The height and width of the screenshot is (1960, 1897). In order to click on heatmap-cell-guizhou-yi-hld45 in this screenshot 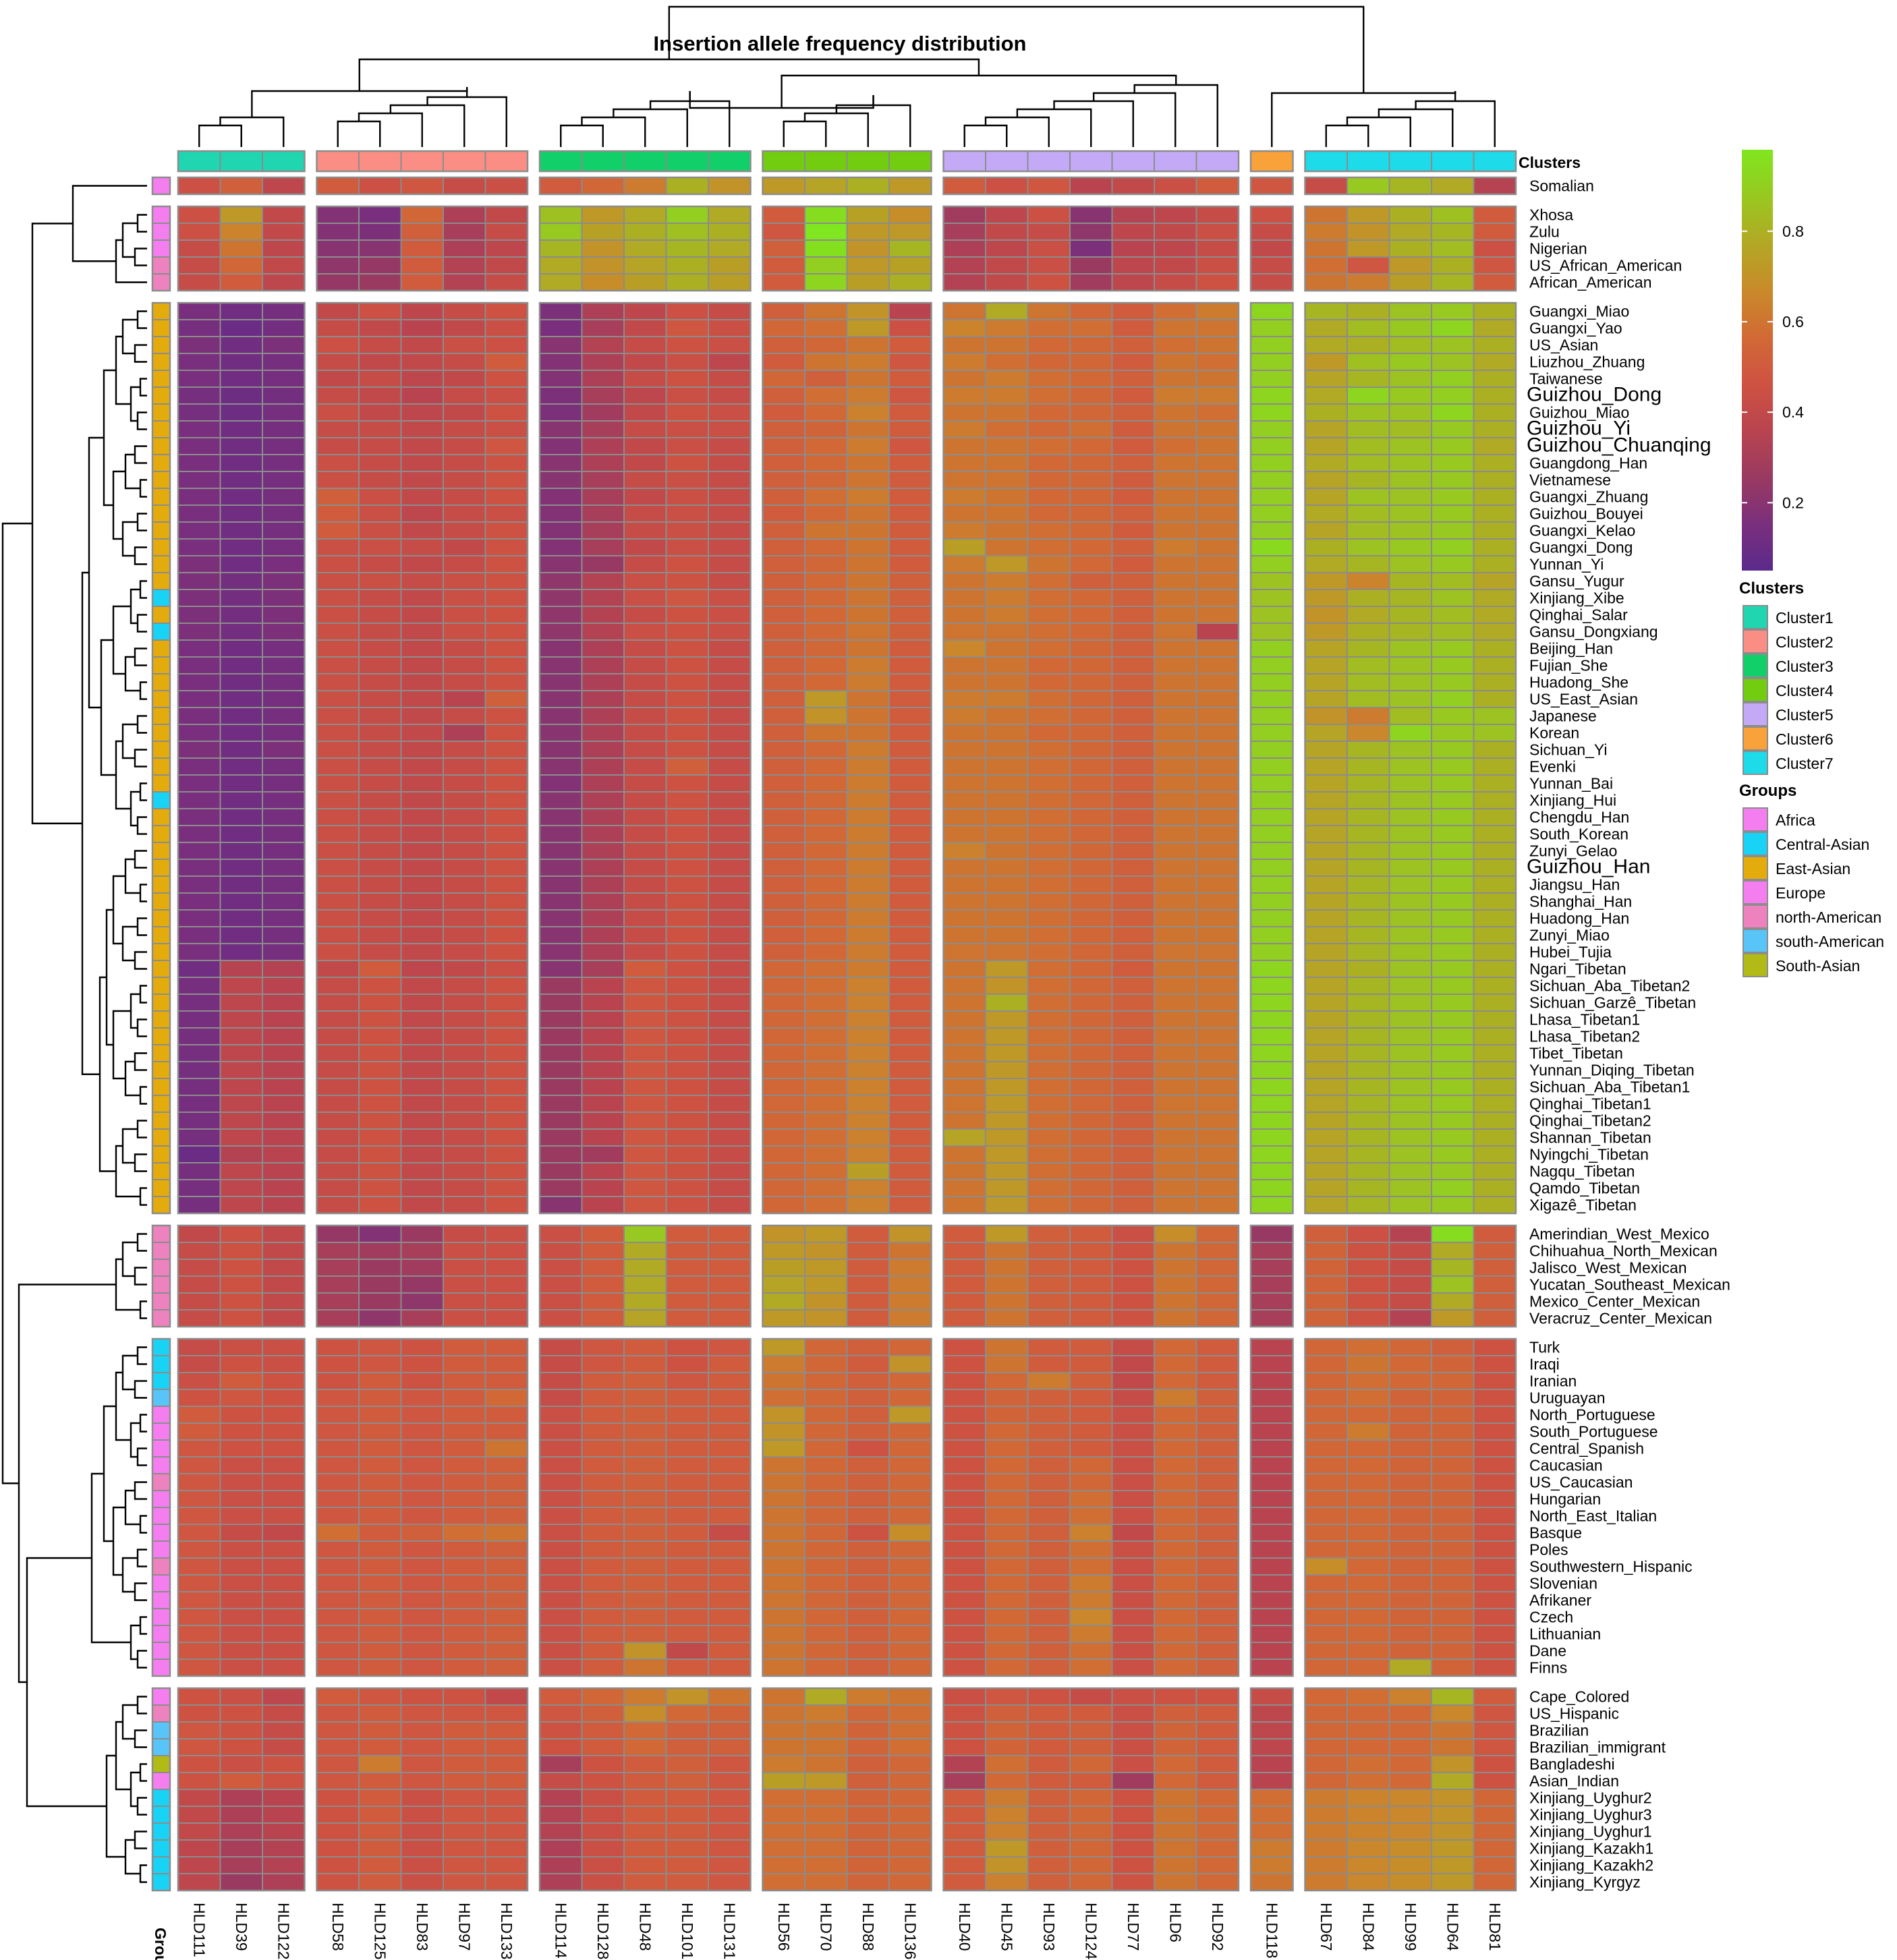, I will do `click(1007, 429)`.